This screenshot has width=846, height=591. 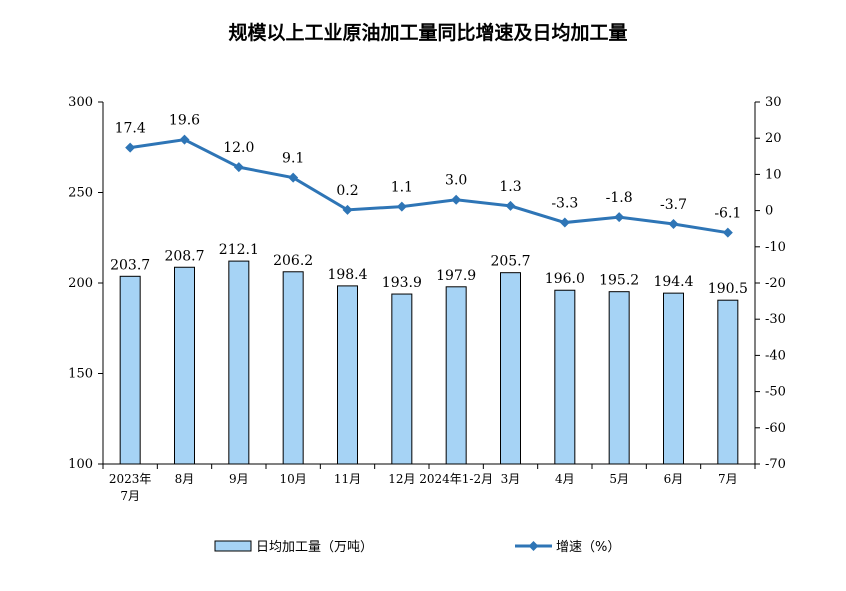 I want to click on x-tick-label: 4月, so click(x=565, y=479).